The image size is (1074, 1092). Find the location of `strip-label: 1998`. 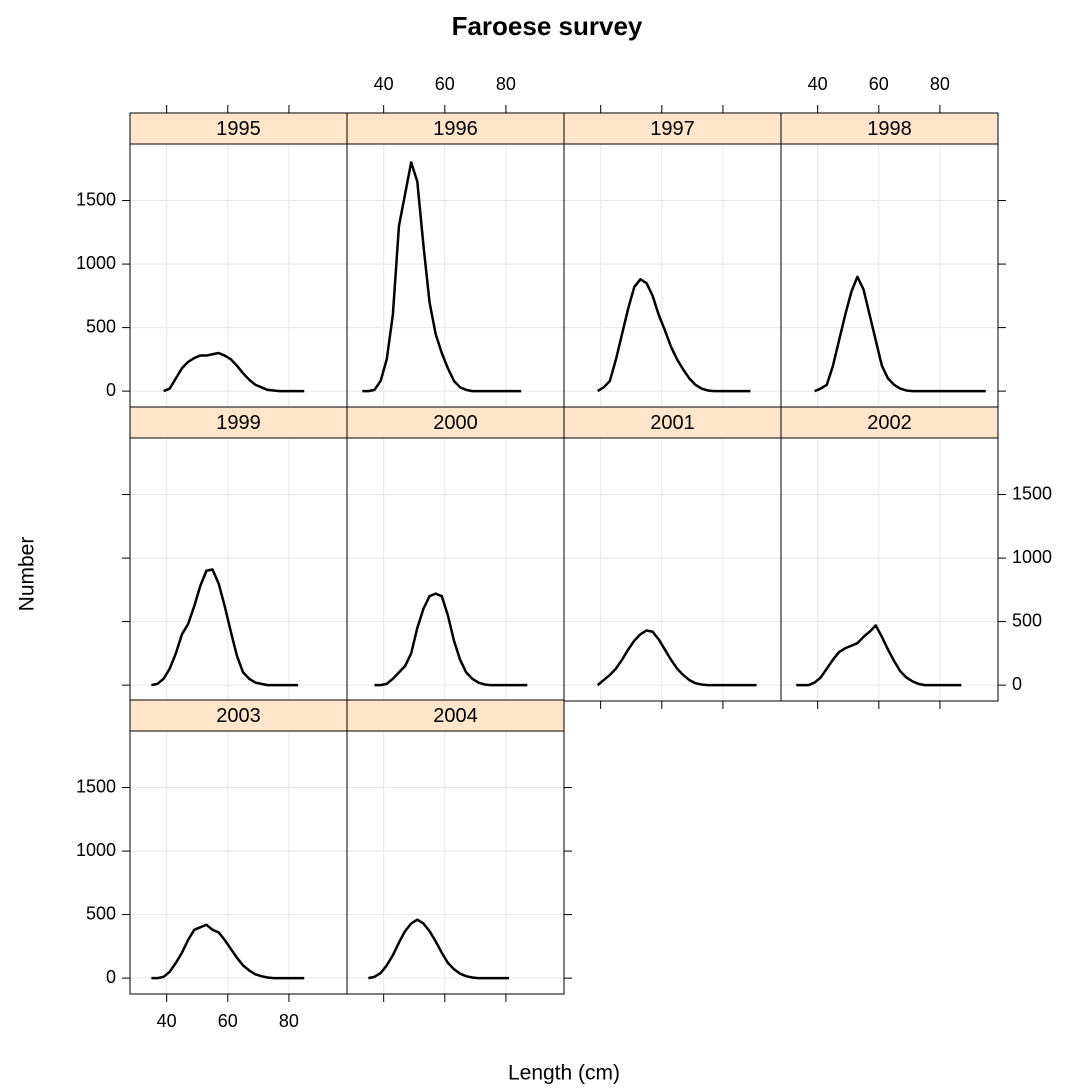

strip-label: 1998 is located at coordinates (889, 129).